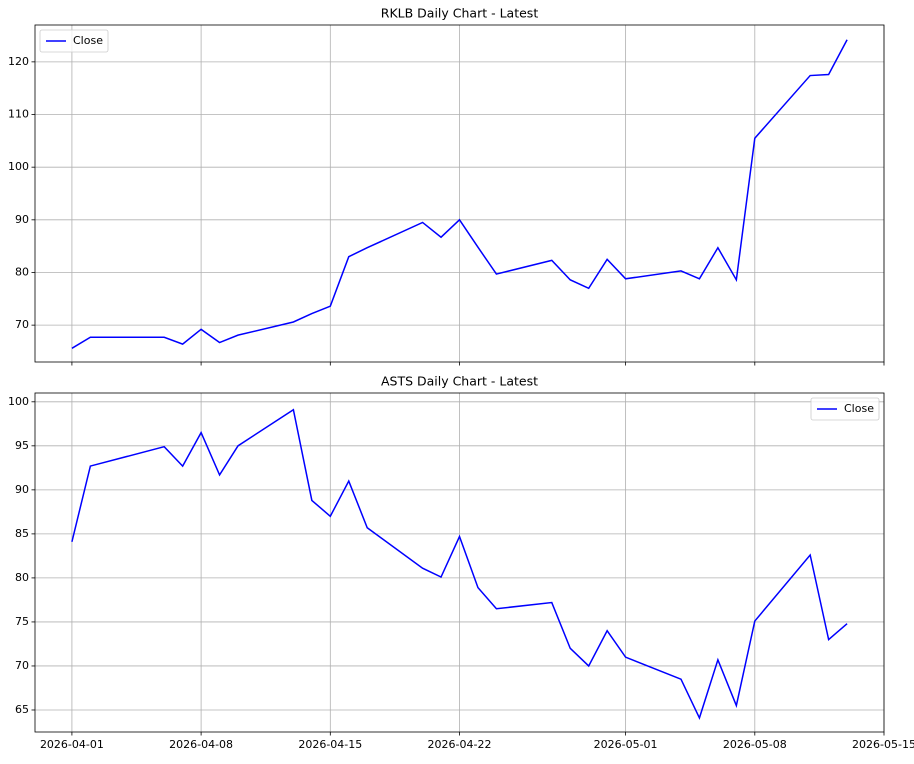 The image size is (914, 764). What do you see at coordinates (626, 744) in the screenshot?
I see `x-tick-label: 2026-05-01` at bounding box center [626, 744].